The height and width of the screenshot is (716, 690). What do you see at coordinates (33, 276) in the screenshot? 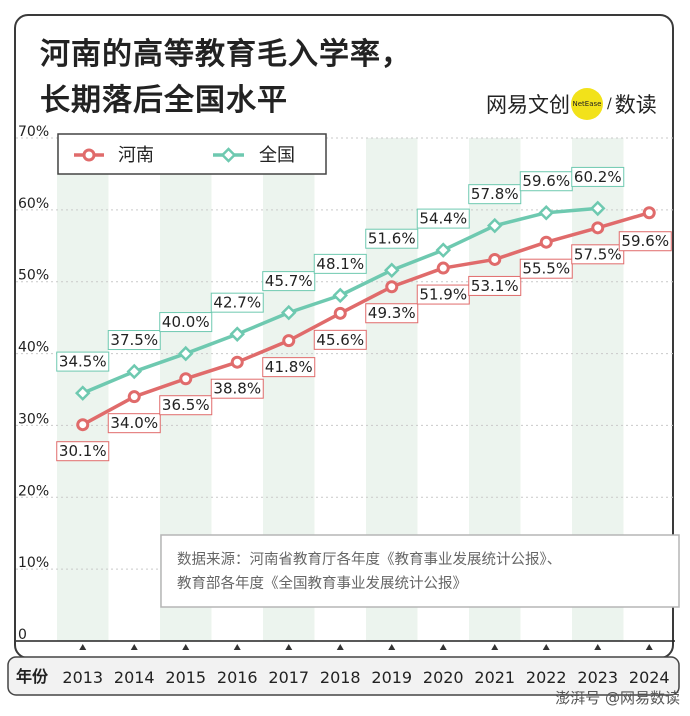
I see `y-tick-label: 50%` at bounding box center [33, 276].